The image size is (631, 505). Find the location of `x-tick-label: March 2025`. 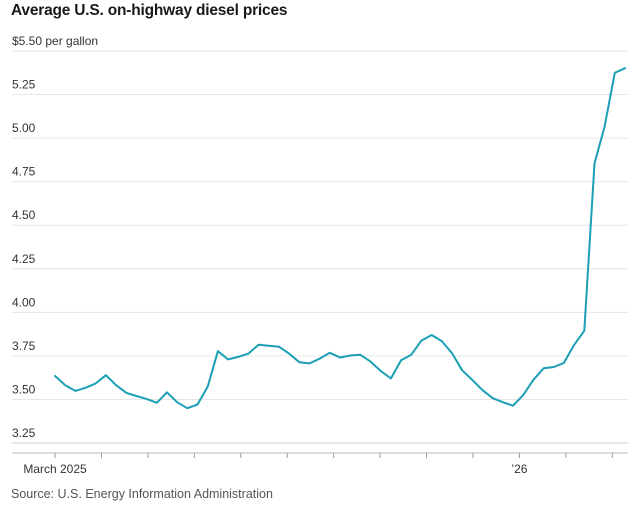

x-tick-label: March 2025 is located at coordinates (55, 469).